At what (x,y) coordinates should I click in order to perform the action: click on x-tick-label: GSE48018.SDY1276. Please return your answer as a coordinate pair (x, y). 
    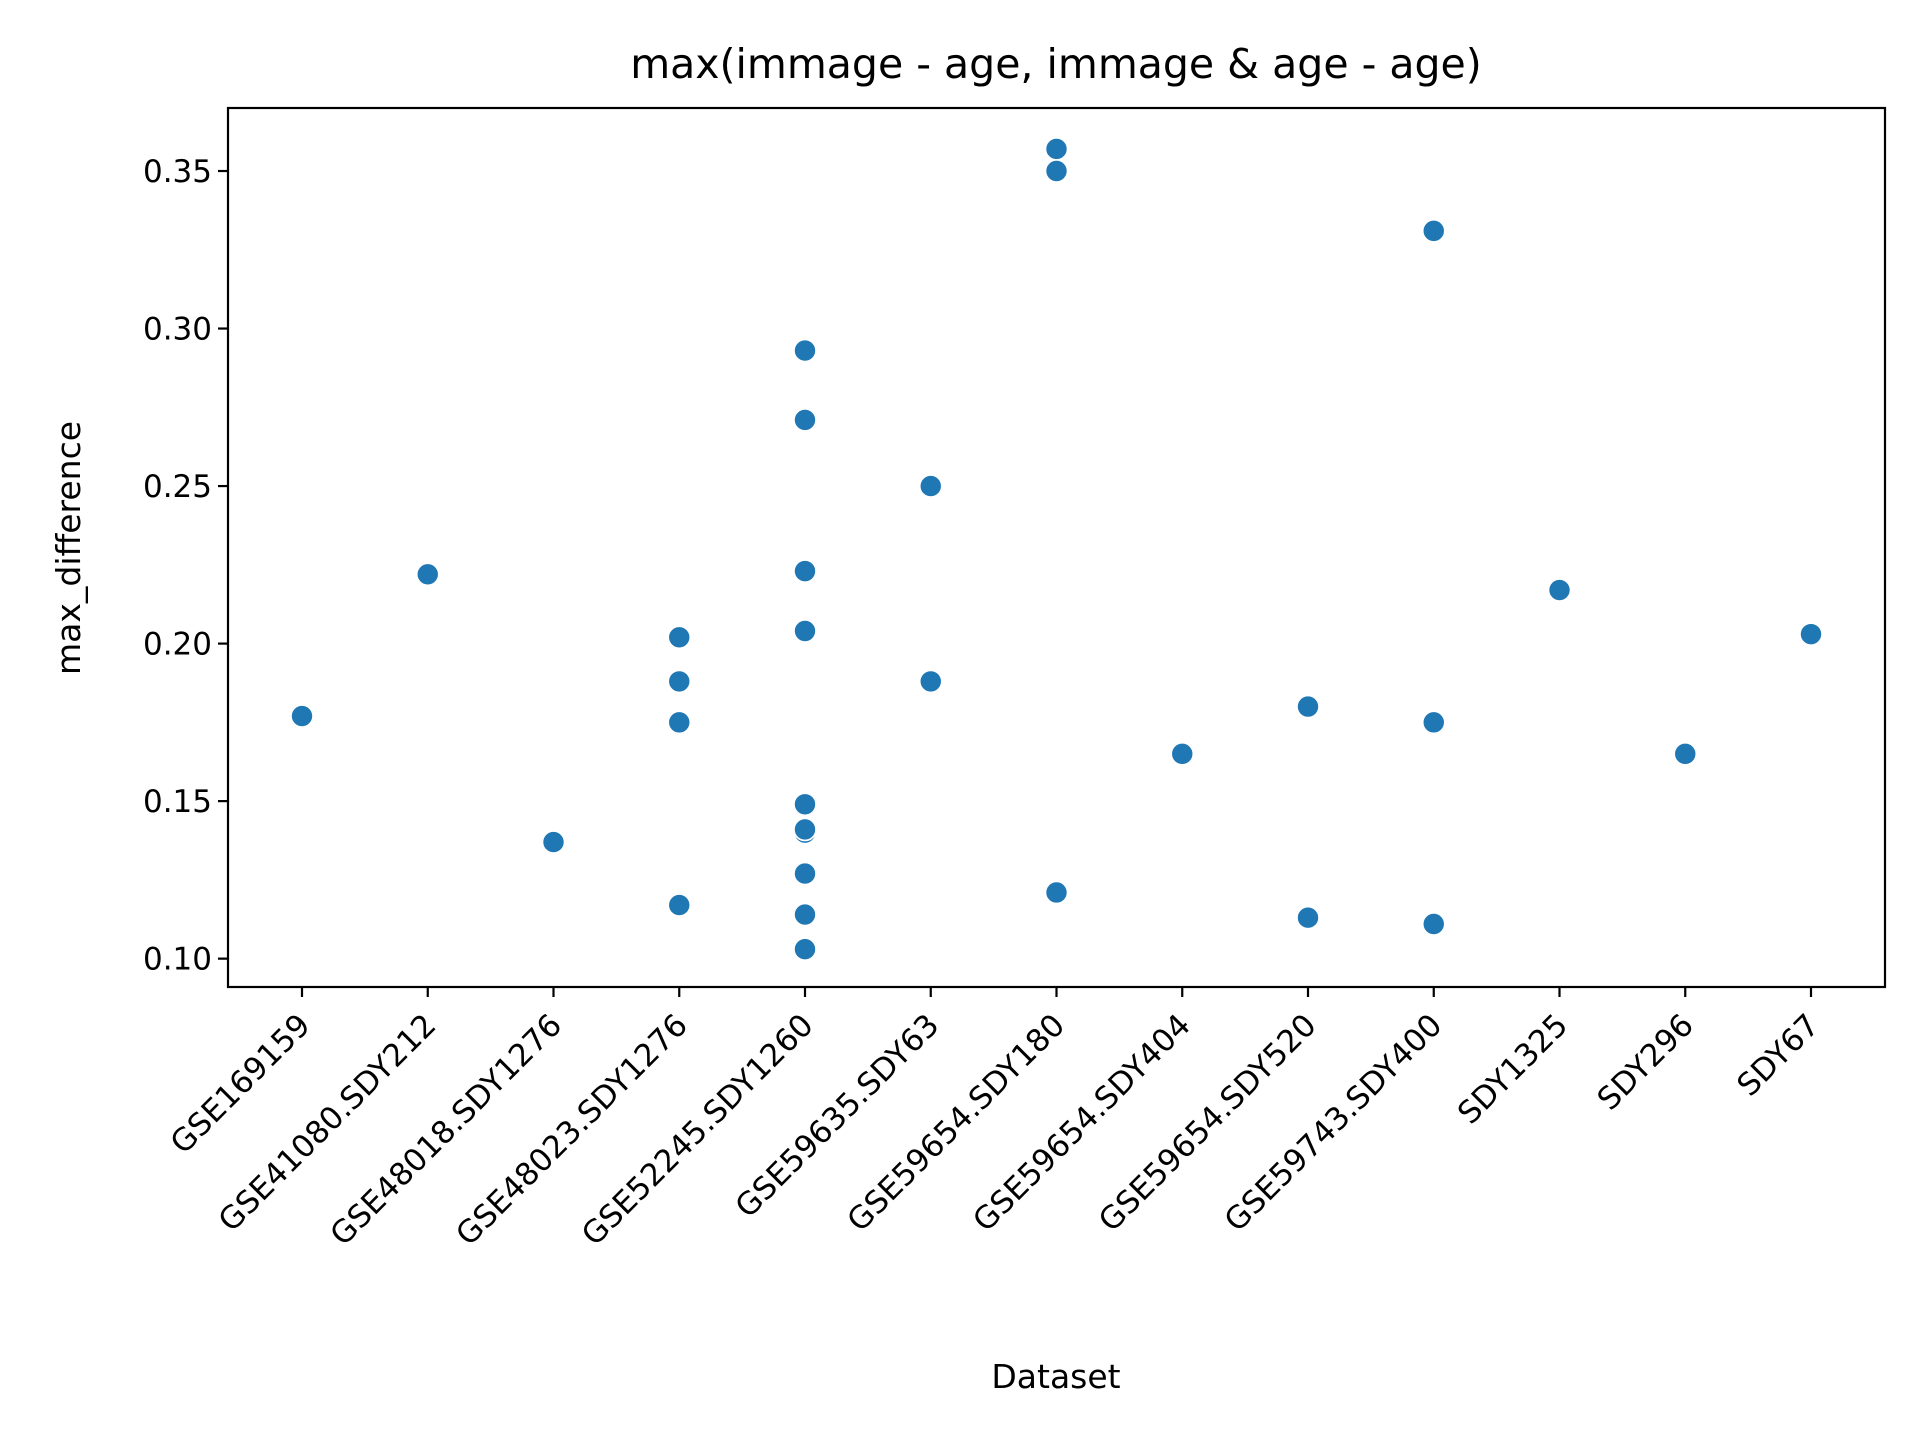
    Looking at the image, I should click on (446, 1130).